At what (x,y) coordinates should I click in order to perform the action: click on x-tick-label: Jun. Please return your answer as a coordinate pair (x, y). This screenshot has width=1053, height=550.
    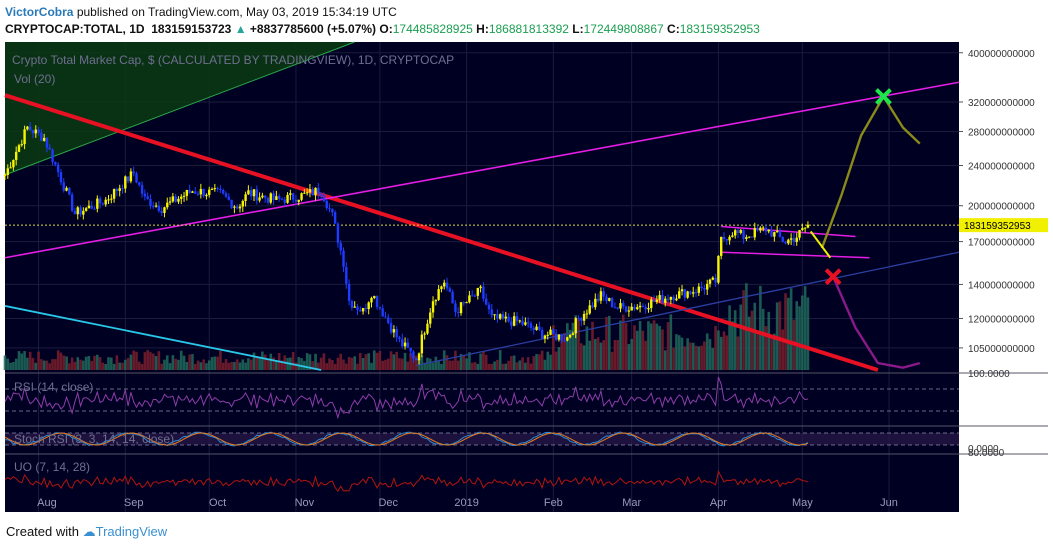
    Looking at the image, I should click on (889, 503).